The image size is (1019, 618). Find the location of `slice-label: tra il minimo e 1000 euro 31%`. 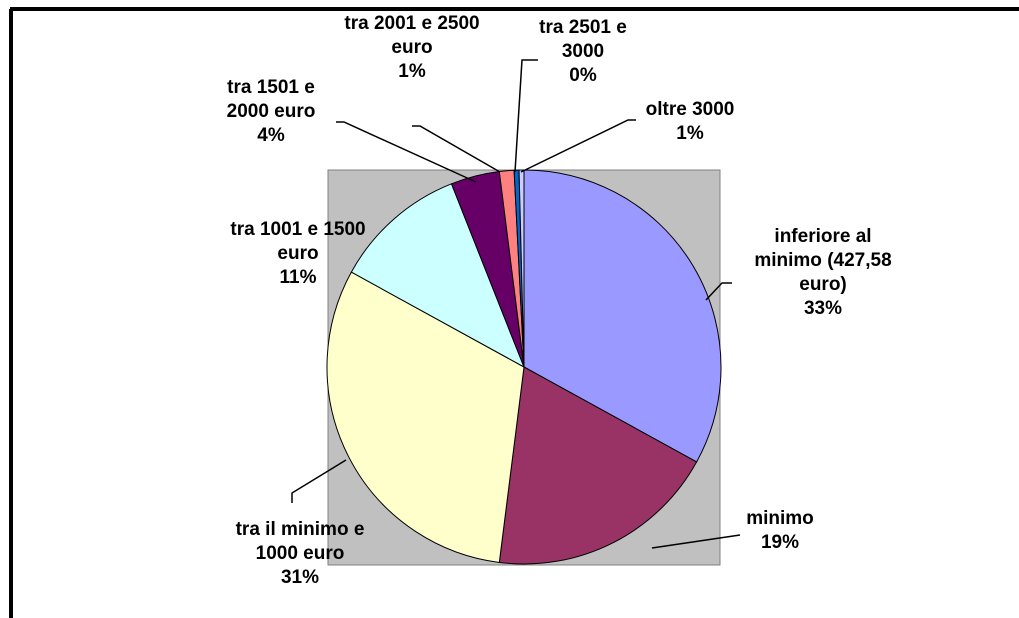

slice-label: tra il minimo e 1000 euro 31% is located at coordinates (300, 554).